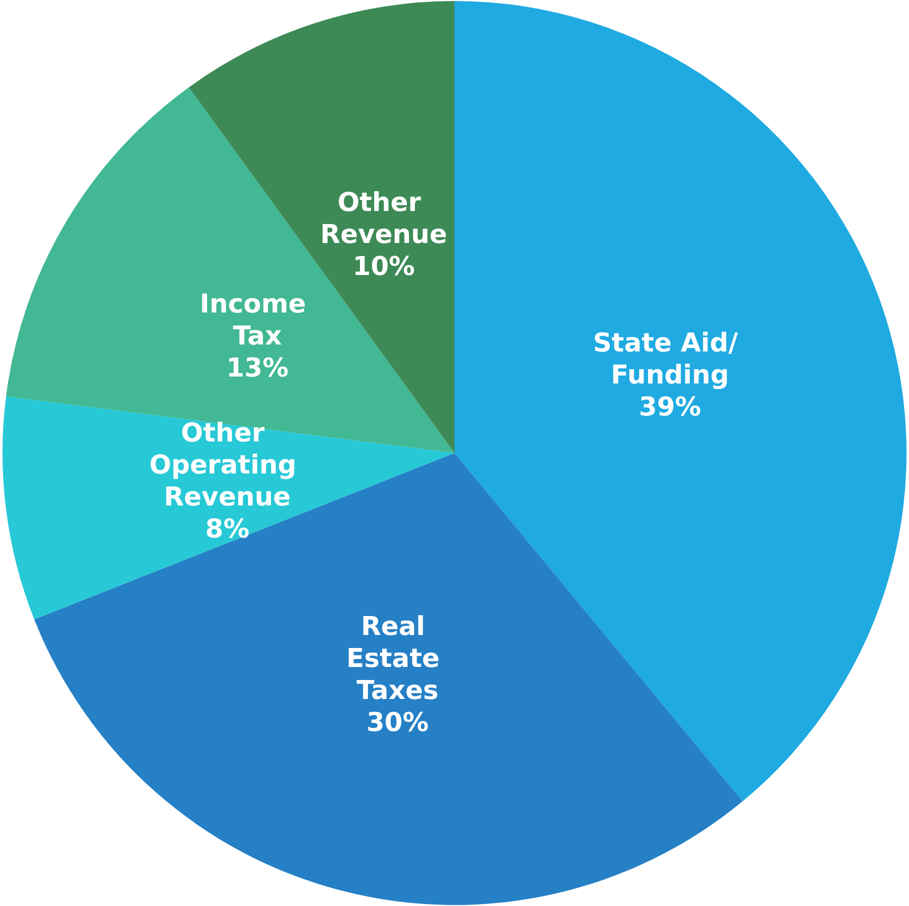  I want to click on slice-label: Other Operating Revenue, so click(227, 465).